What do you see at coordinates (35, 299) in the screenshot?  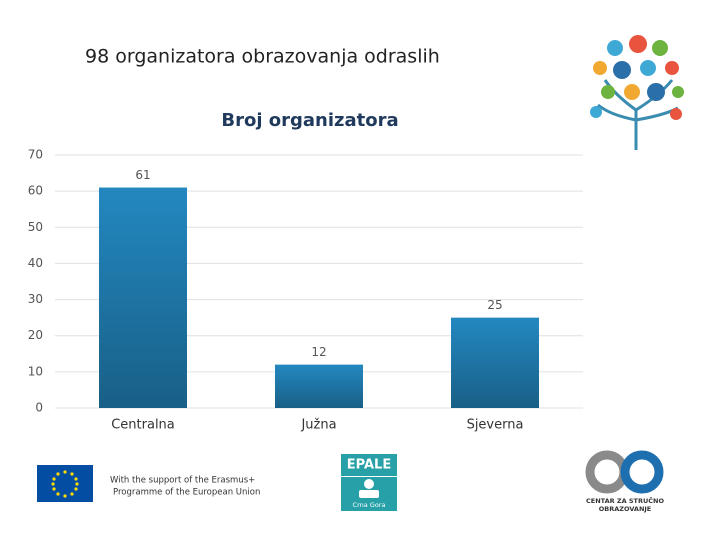 I see `y-tick-label: 30` at bounding box center [35, 299].